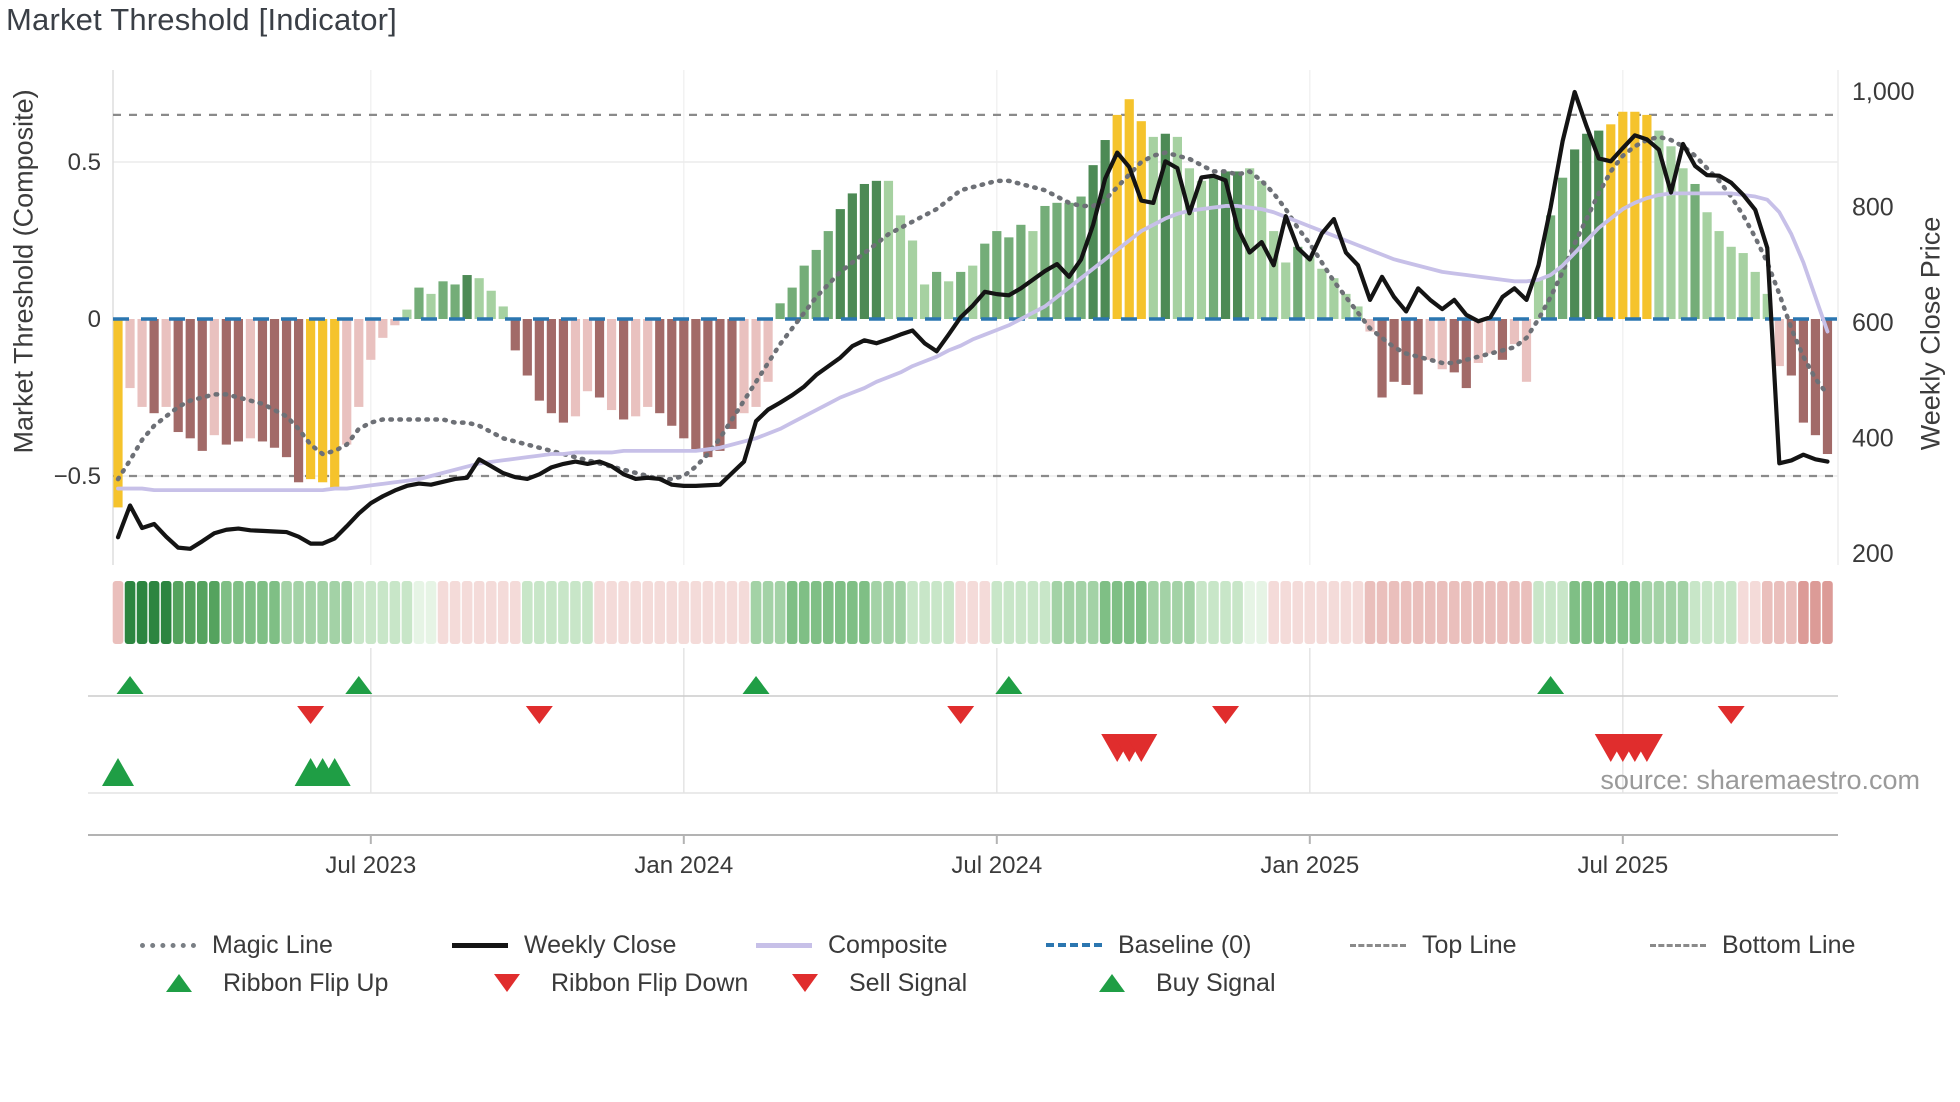 Image resolution: width=1960 pixels, height=1102 pixels. What do you see at coordinates (1789, 944) in the screenshot?
I see `legend-label: Bottom Line` at bounding box center [1789, 944].